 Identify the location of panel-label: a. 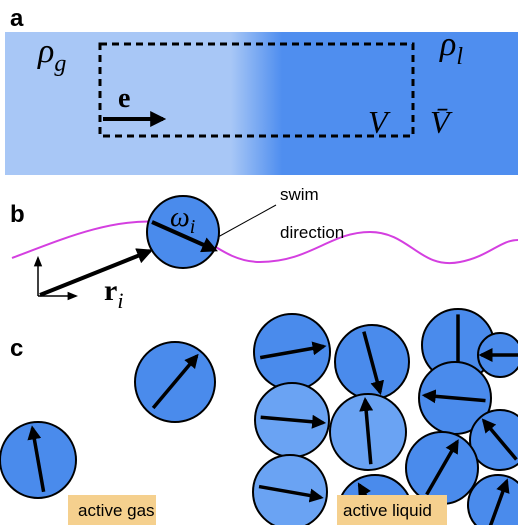
(17, 18).